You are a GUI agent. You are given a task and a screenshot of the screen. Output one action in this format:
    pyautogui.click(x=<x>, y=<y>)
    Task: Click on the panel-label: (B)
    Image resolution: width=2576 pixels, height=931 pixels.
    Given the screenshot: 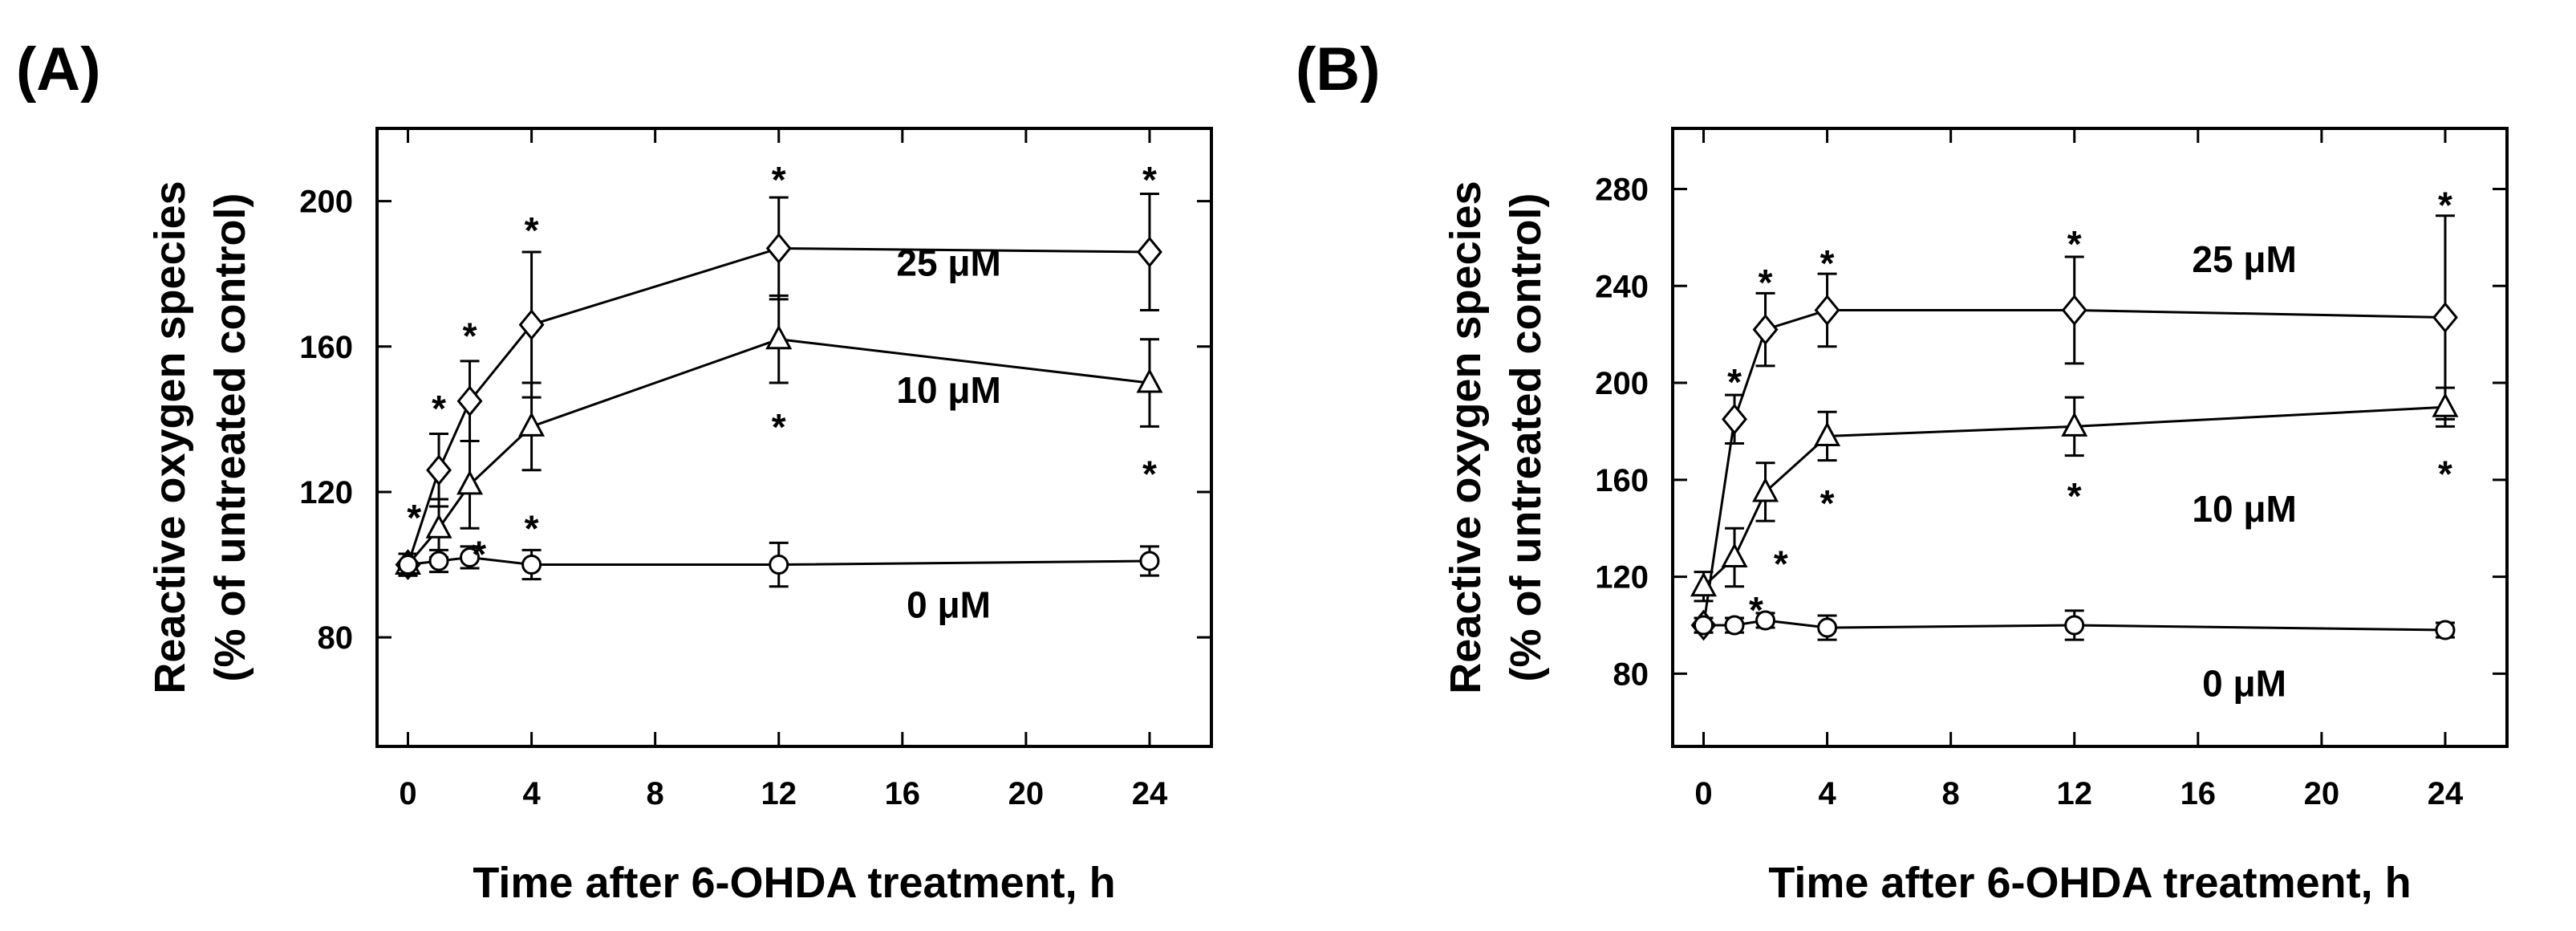 What is the action you would take?
    pyautogui.click(x=1338, y=69)
    